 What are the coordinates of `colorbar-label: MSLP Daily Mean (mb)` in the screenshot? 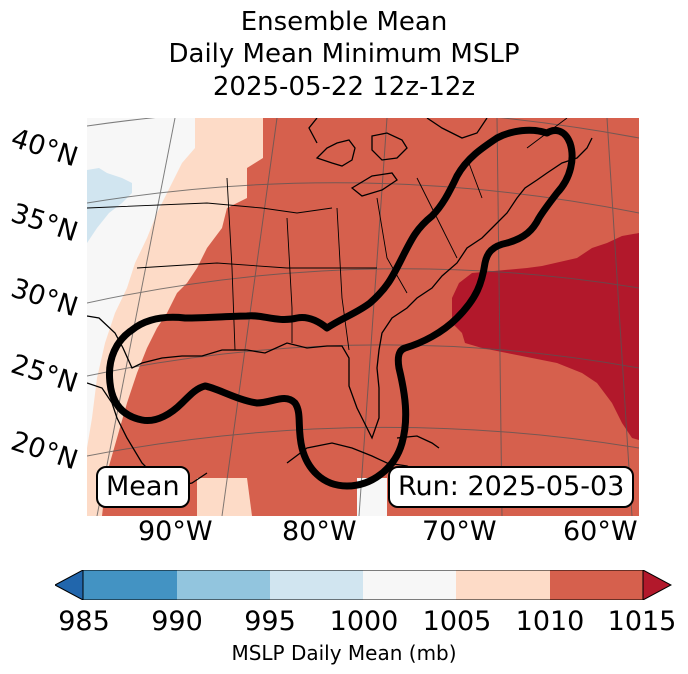 It's located at (344, 653).